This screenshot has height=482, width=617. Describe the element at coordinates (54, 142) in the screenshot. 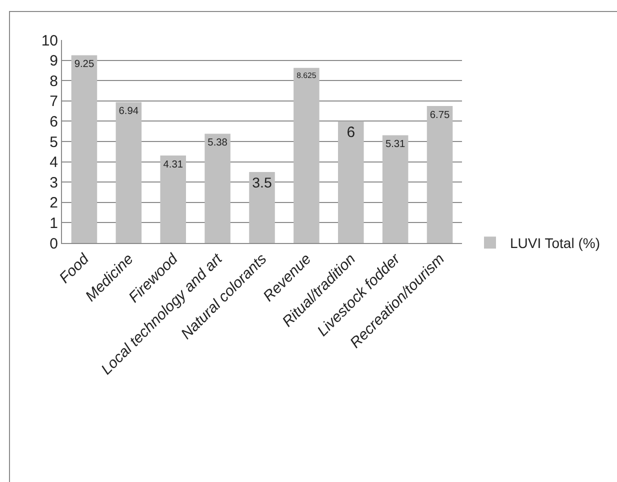

I see `y-tick-label: 5` at that location.